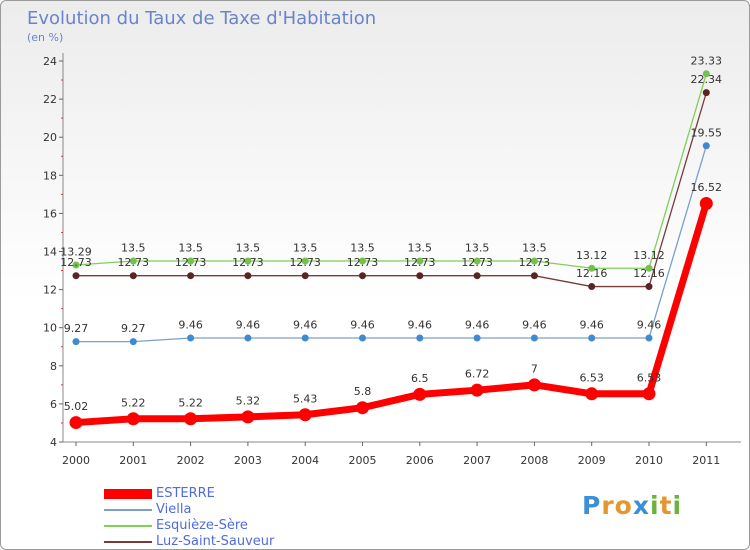 The width and height of the screenshot is (750, 550). I want to click on x-tick-label: 2001, so click(133, 460).